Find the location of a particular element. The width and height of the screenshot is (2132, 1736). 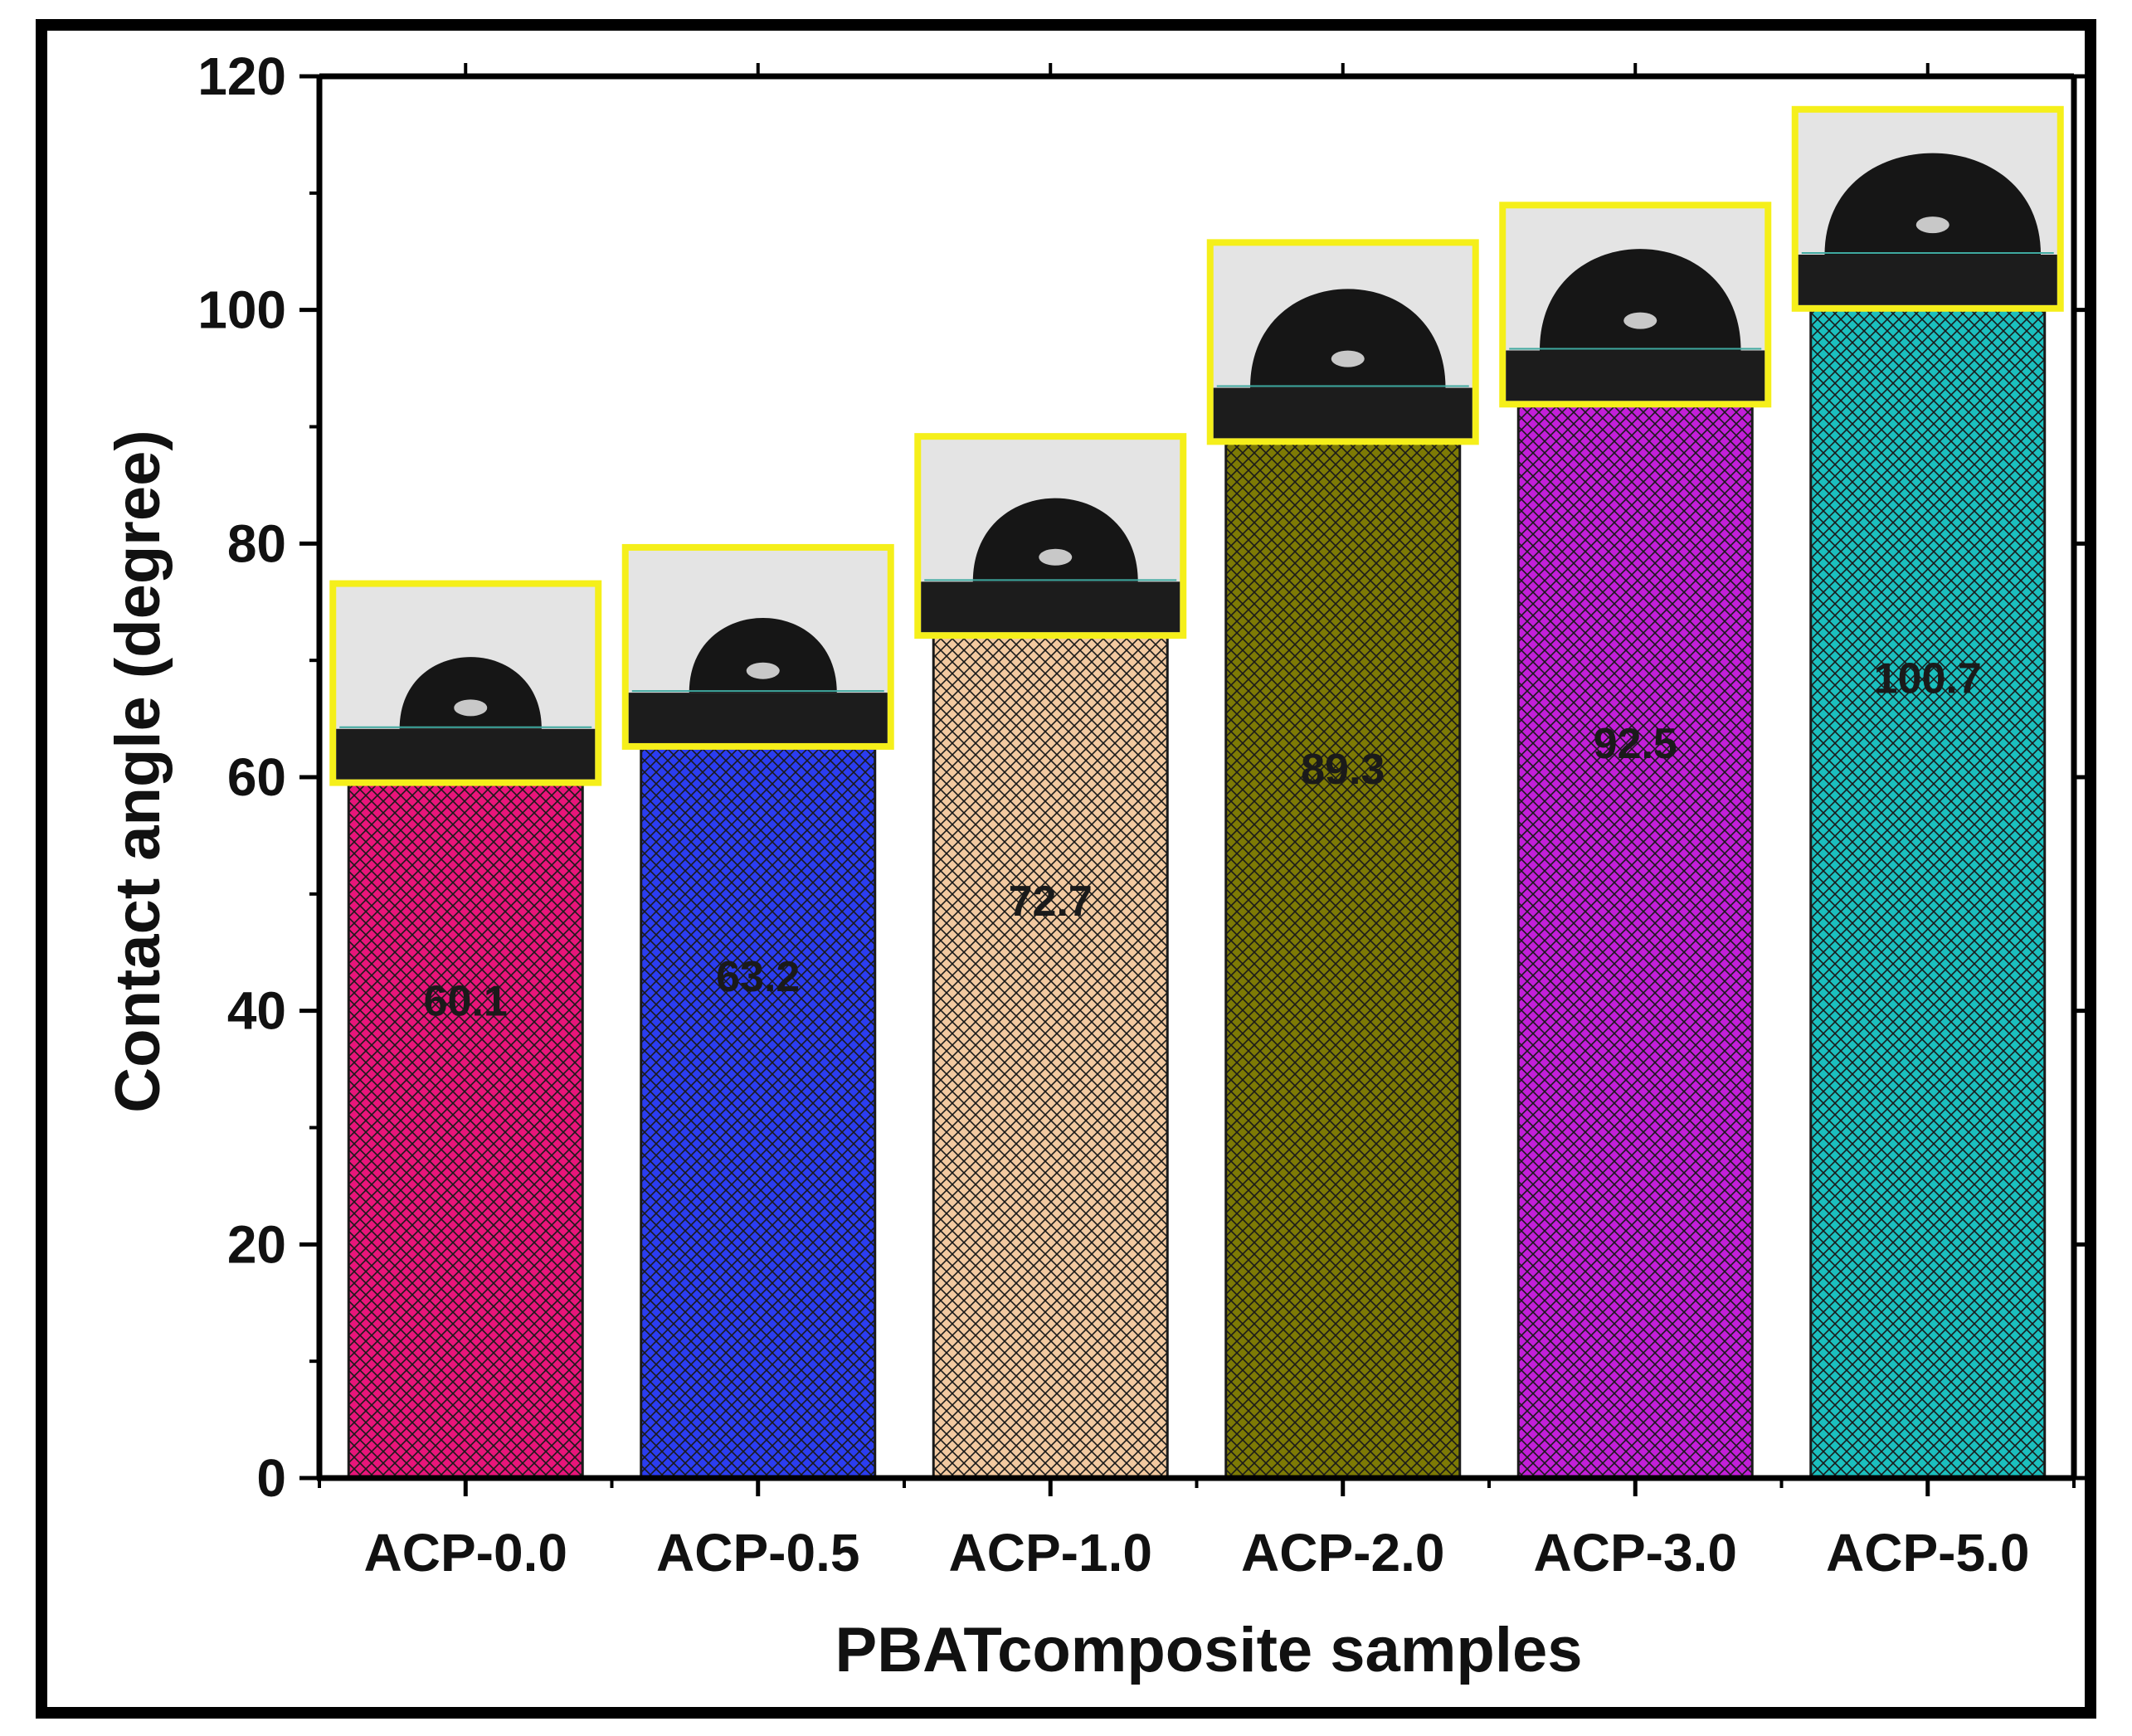

data-label: 63.2 is located at coordinates (758, 977).